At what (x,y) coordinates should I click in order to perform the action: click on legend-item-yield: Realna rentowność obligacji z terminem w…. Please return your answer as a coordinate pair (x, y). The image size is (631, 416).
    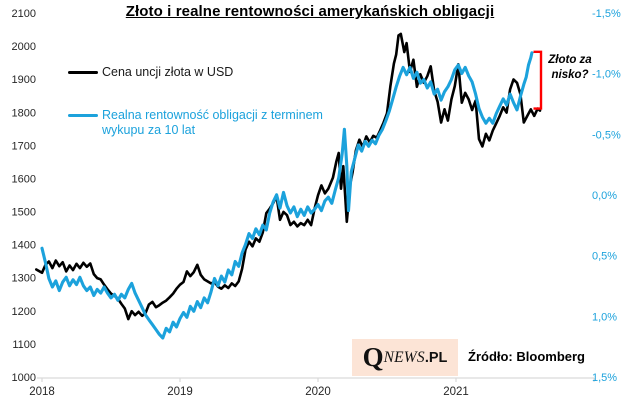
    Looking at the image, I should click on (204, 123).